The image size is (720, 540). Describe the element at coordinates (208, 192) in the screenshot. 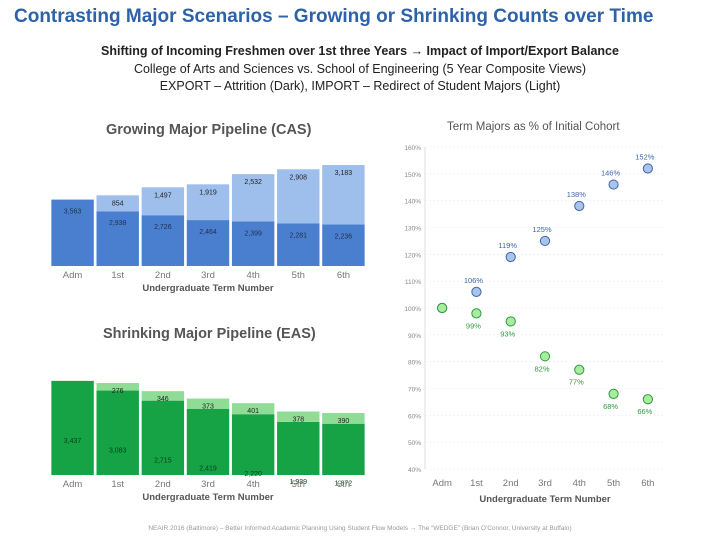

I see `cas-label-light-3: 1,919` at that location.